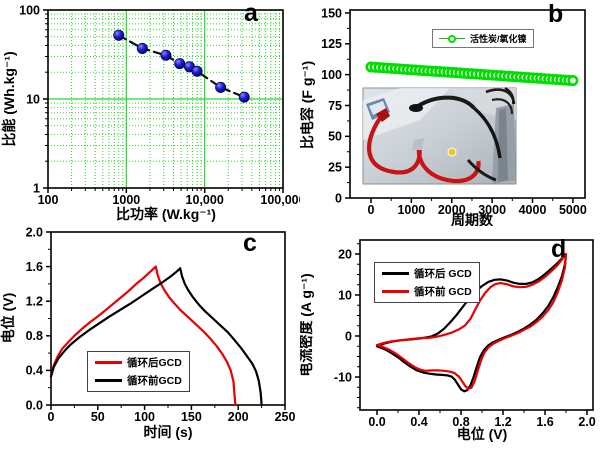 Image resolution: width=600 pixels, height=452 pixels. I want to click on legend: 活性炭/氧化镍, so click(483, 38).